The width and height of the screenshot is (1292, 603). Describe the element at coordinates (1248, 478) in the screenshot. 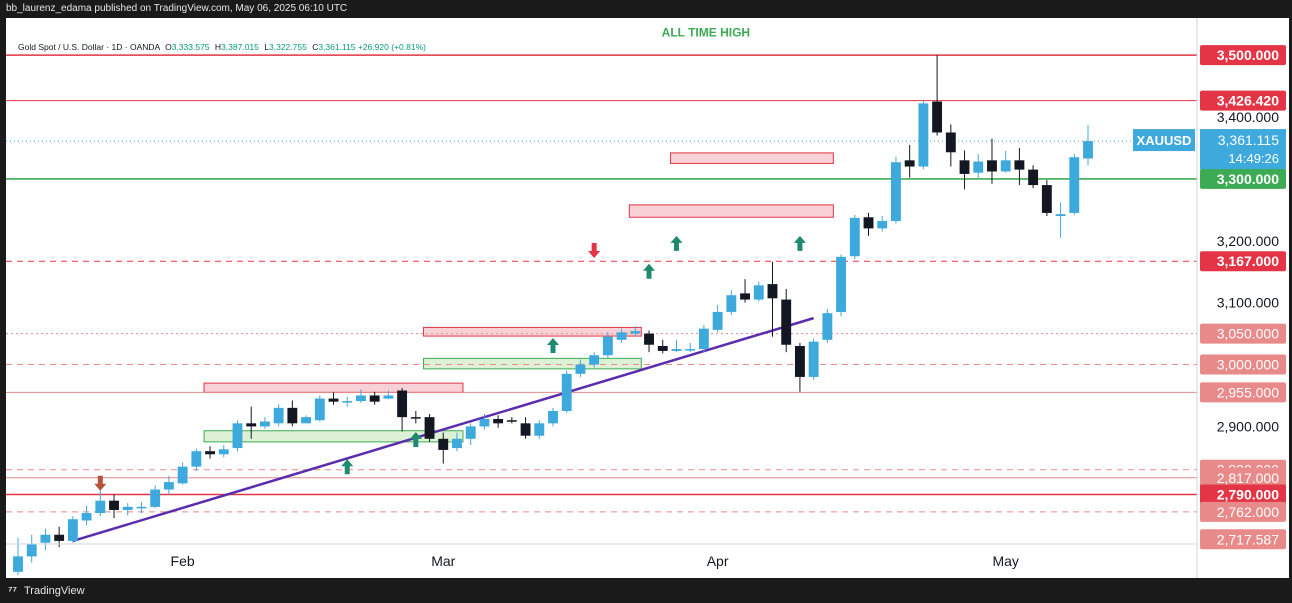

I see `level-label: 2,817.000` at that location.